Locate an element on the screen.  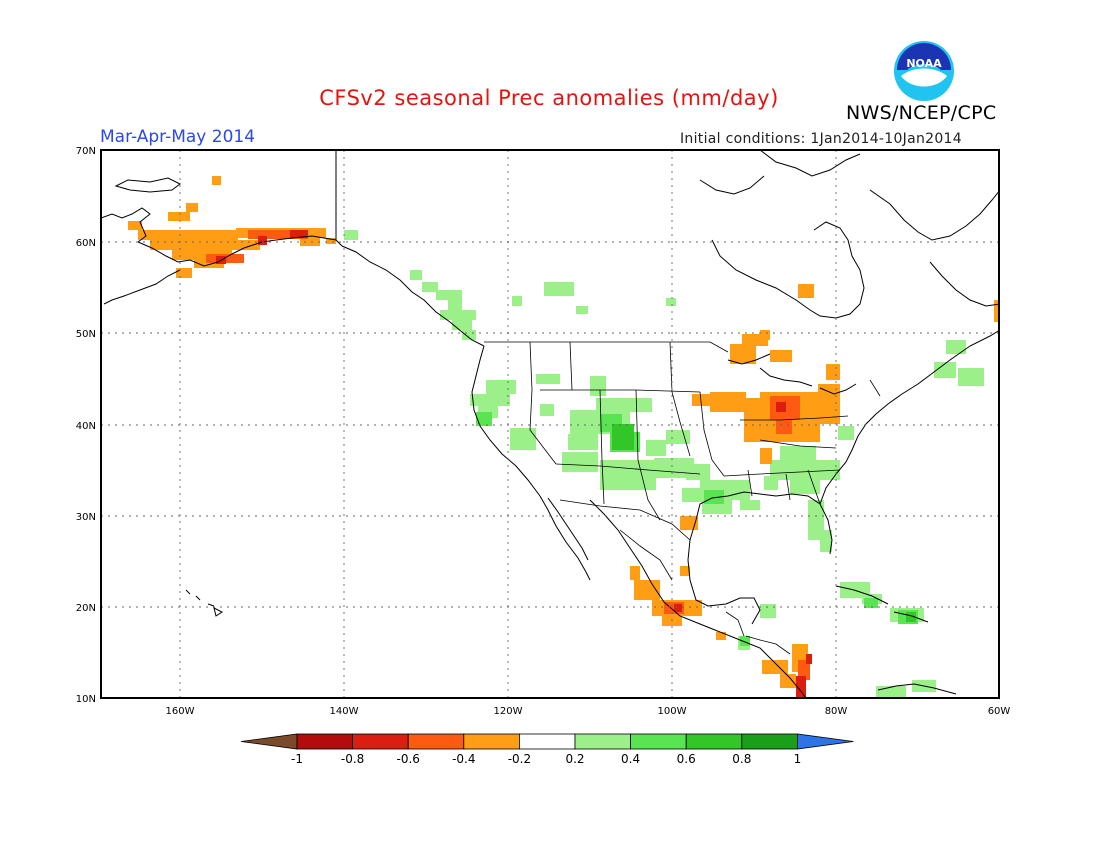
colorbar-low-arrow is located at coordinates (269, 741).